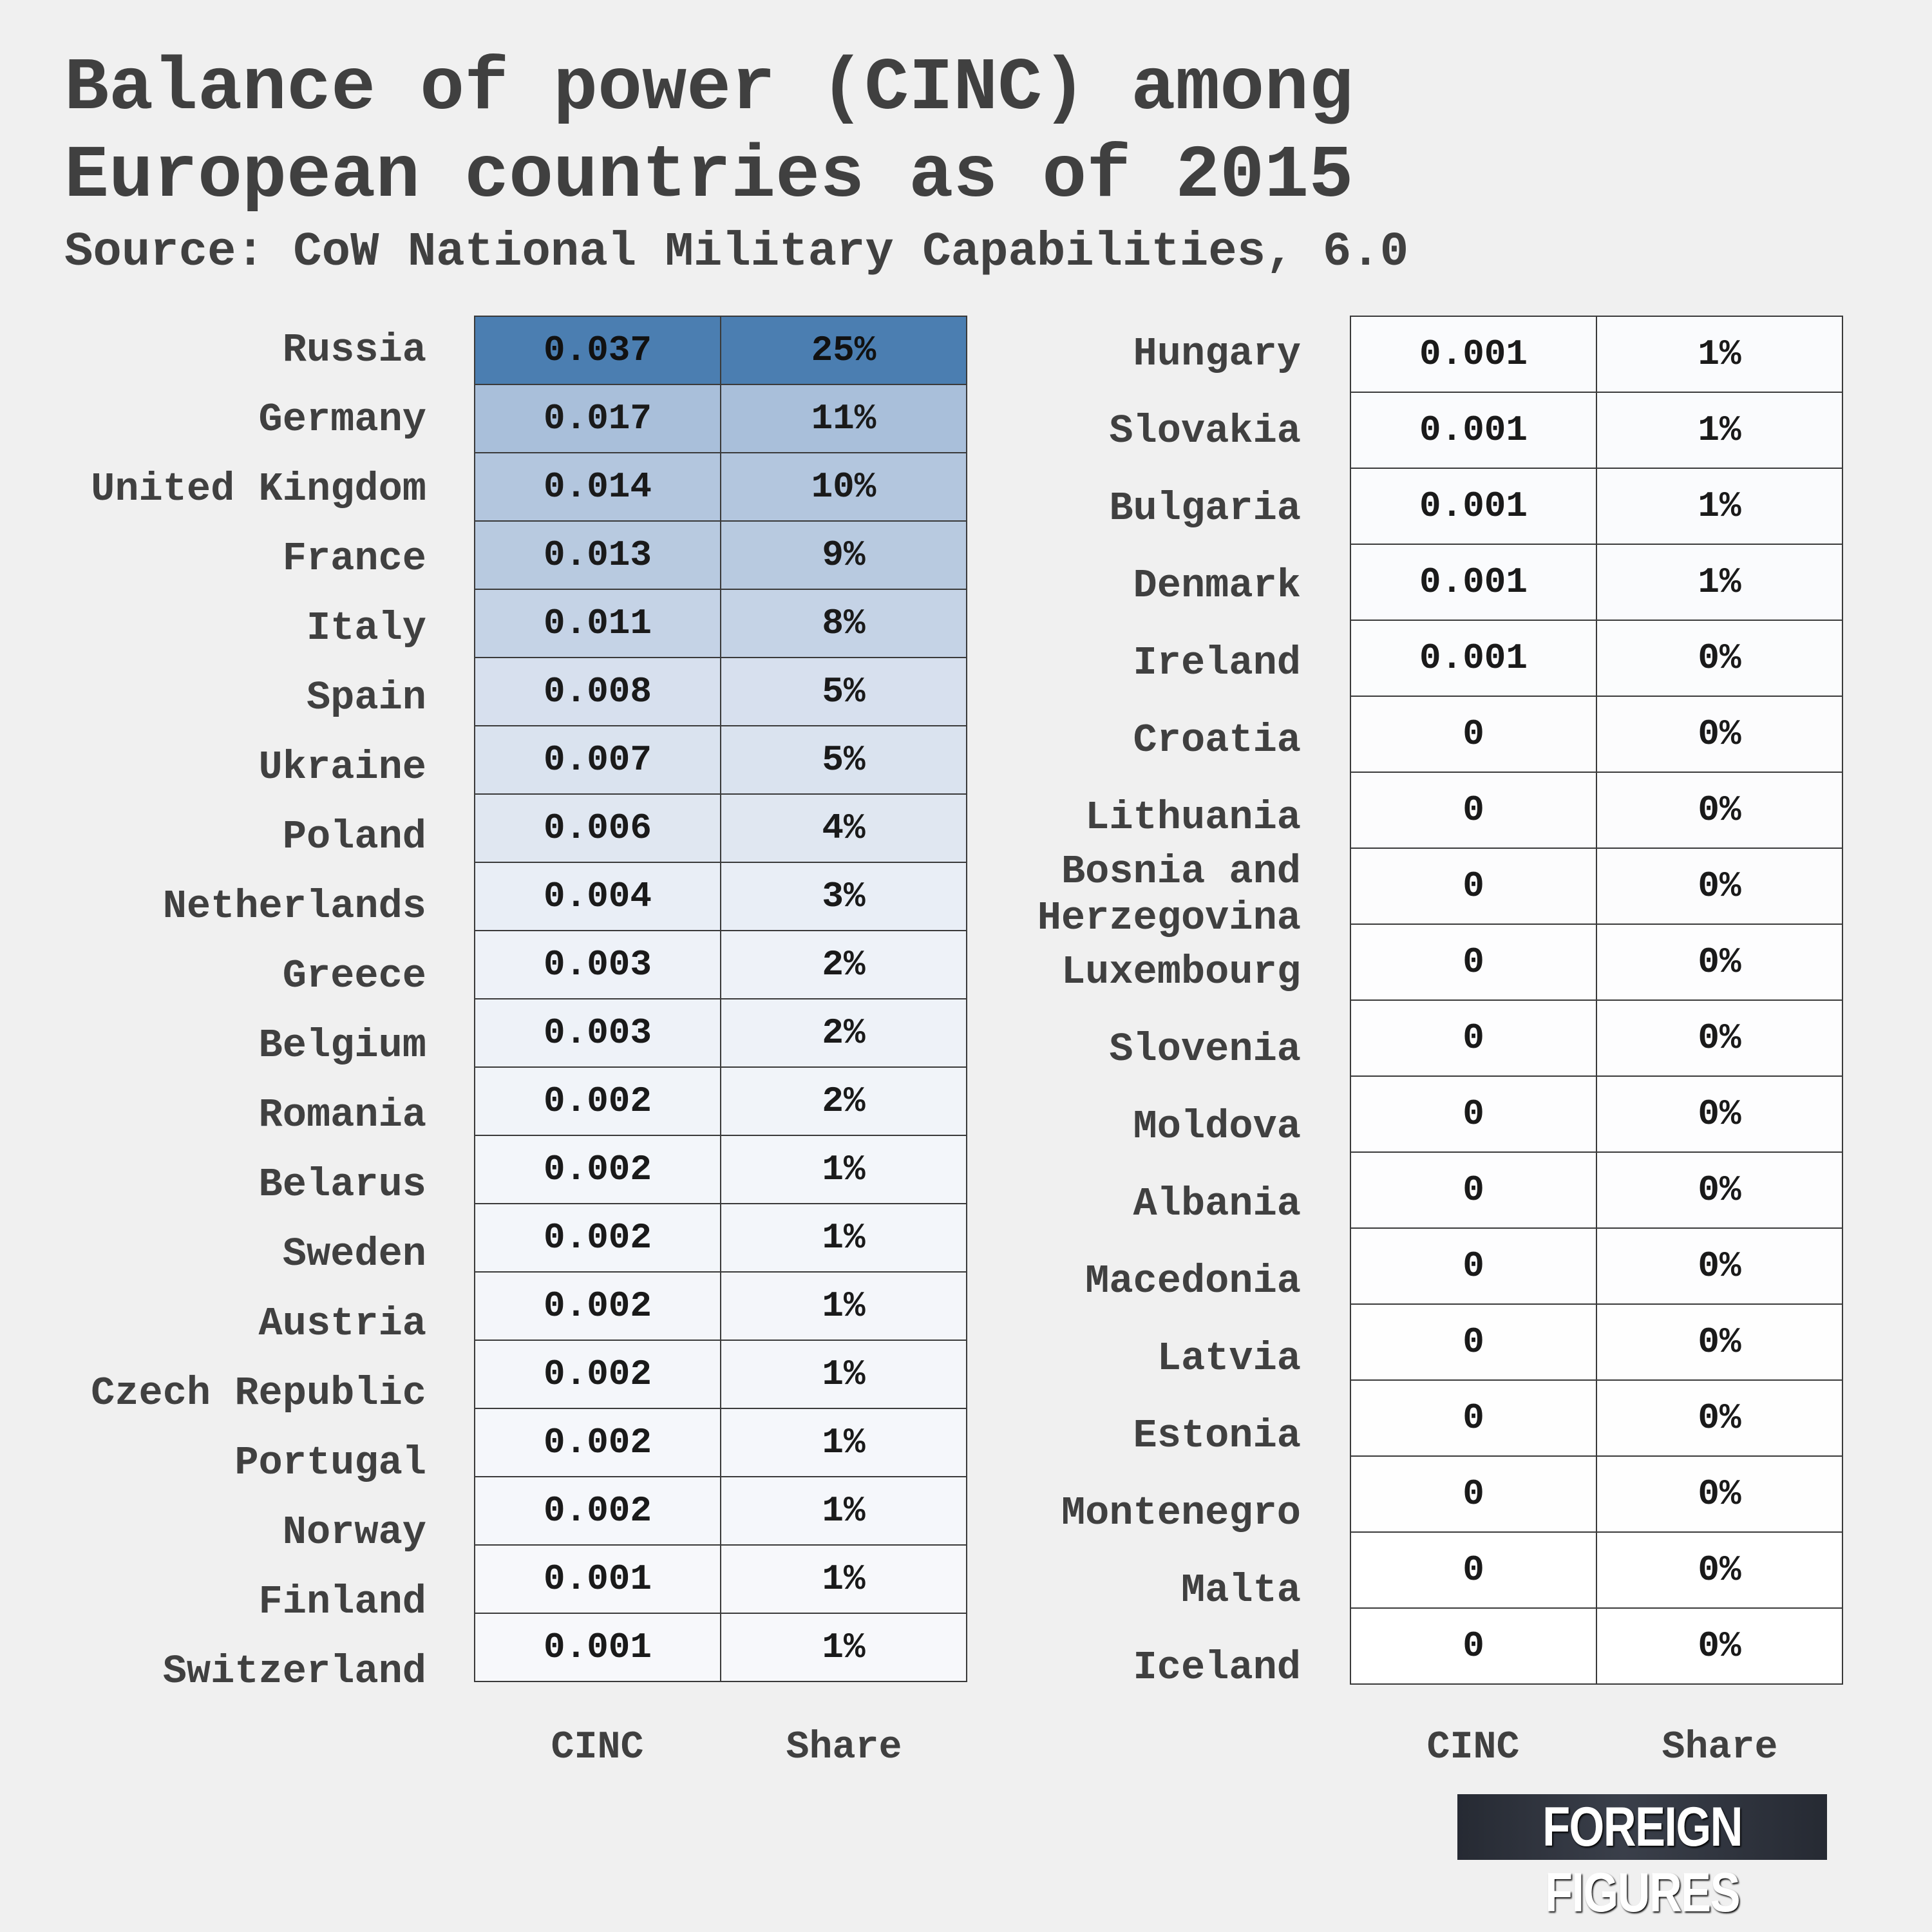 The width and height of the screenshot is (1932, 1932). Describe the element at coordinates (597, 897) in the screenshot. I see `cinc-value: 0.004` at that location.